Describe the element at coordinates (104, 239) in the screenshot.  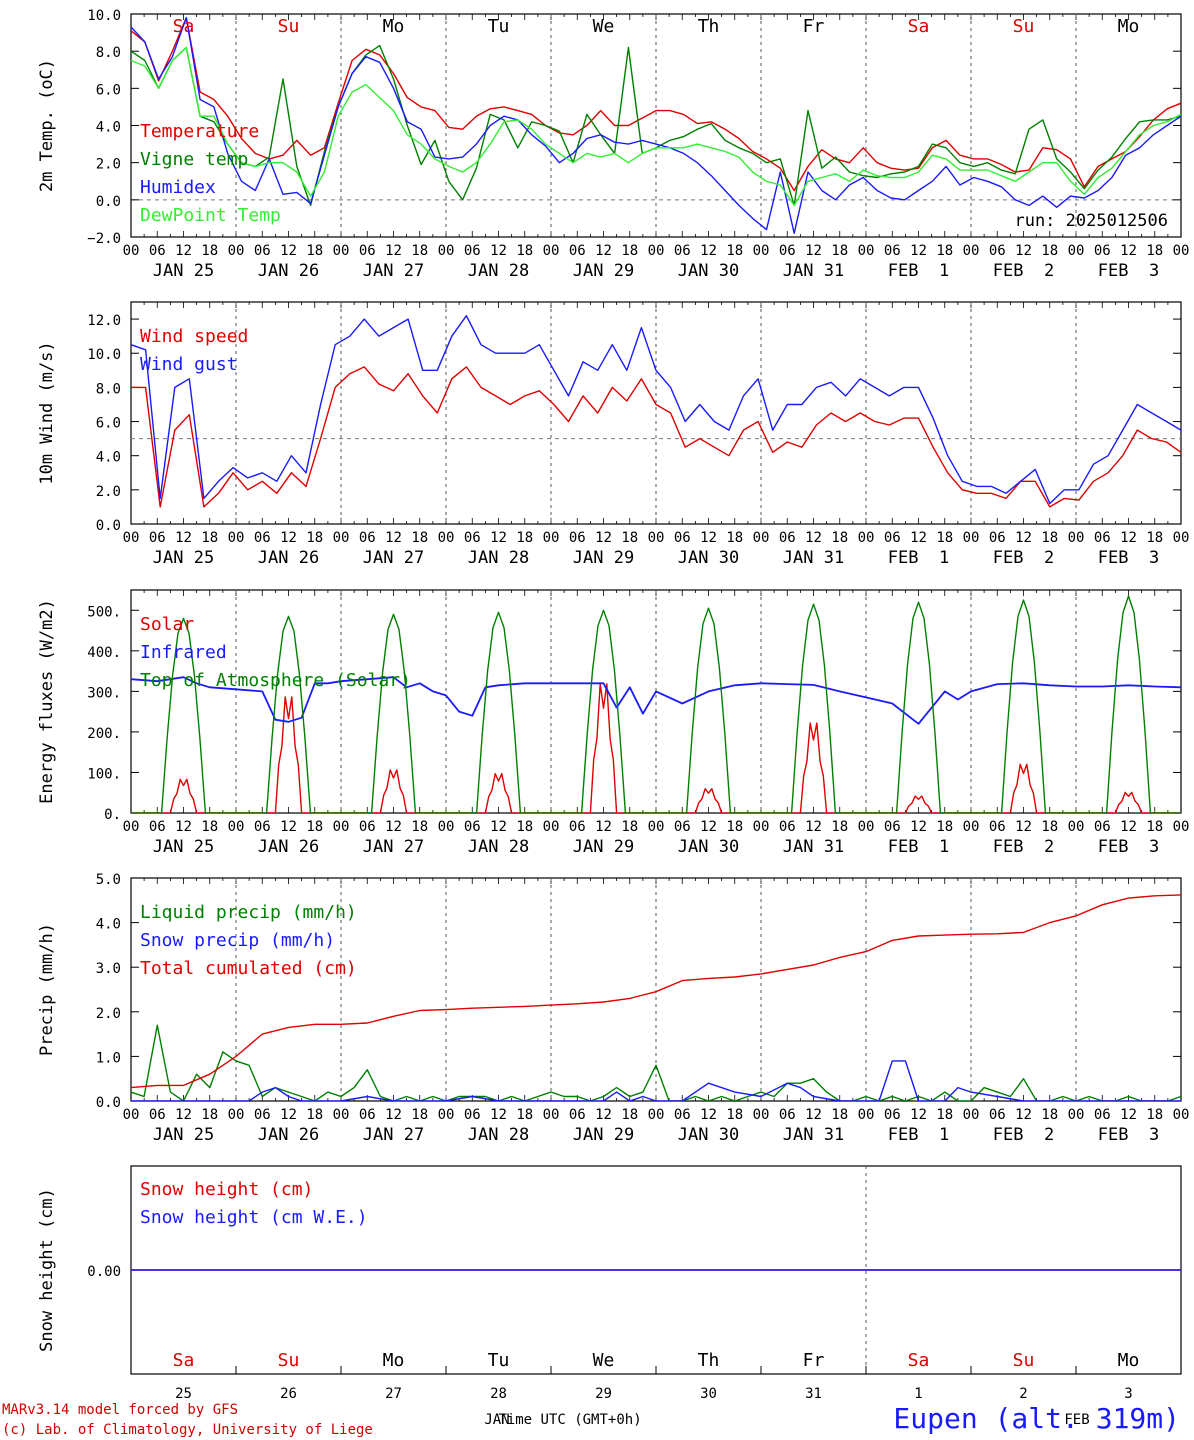
I see `y-tick-label: −2.0` at that location.